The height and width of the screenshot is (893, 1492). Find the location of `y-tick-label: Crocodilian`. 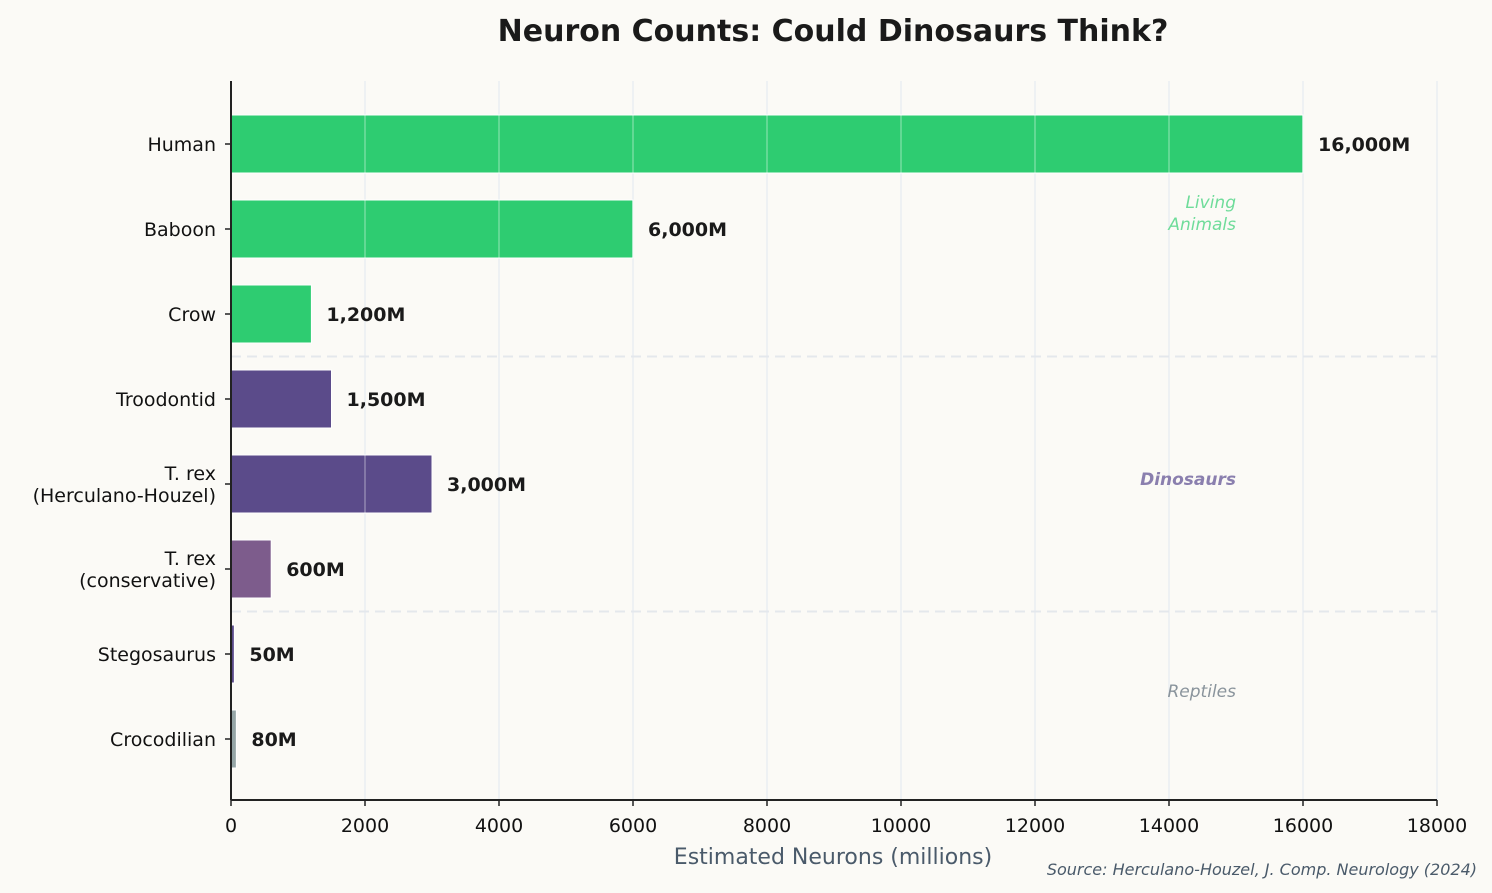

y-tick-label: Crocodilian is located at coordinates (163, 740).